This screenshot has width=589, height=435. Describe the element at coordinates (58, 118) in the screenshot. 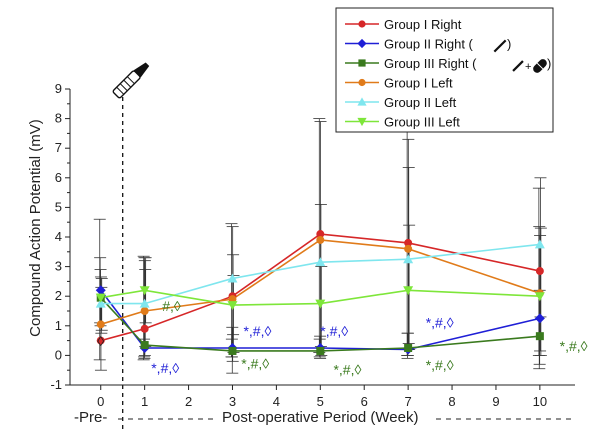

I see `y-tick-label: 8` at that location.